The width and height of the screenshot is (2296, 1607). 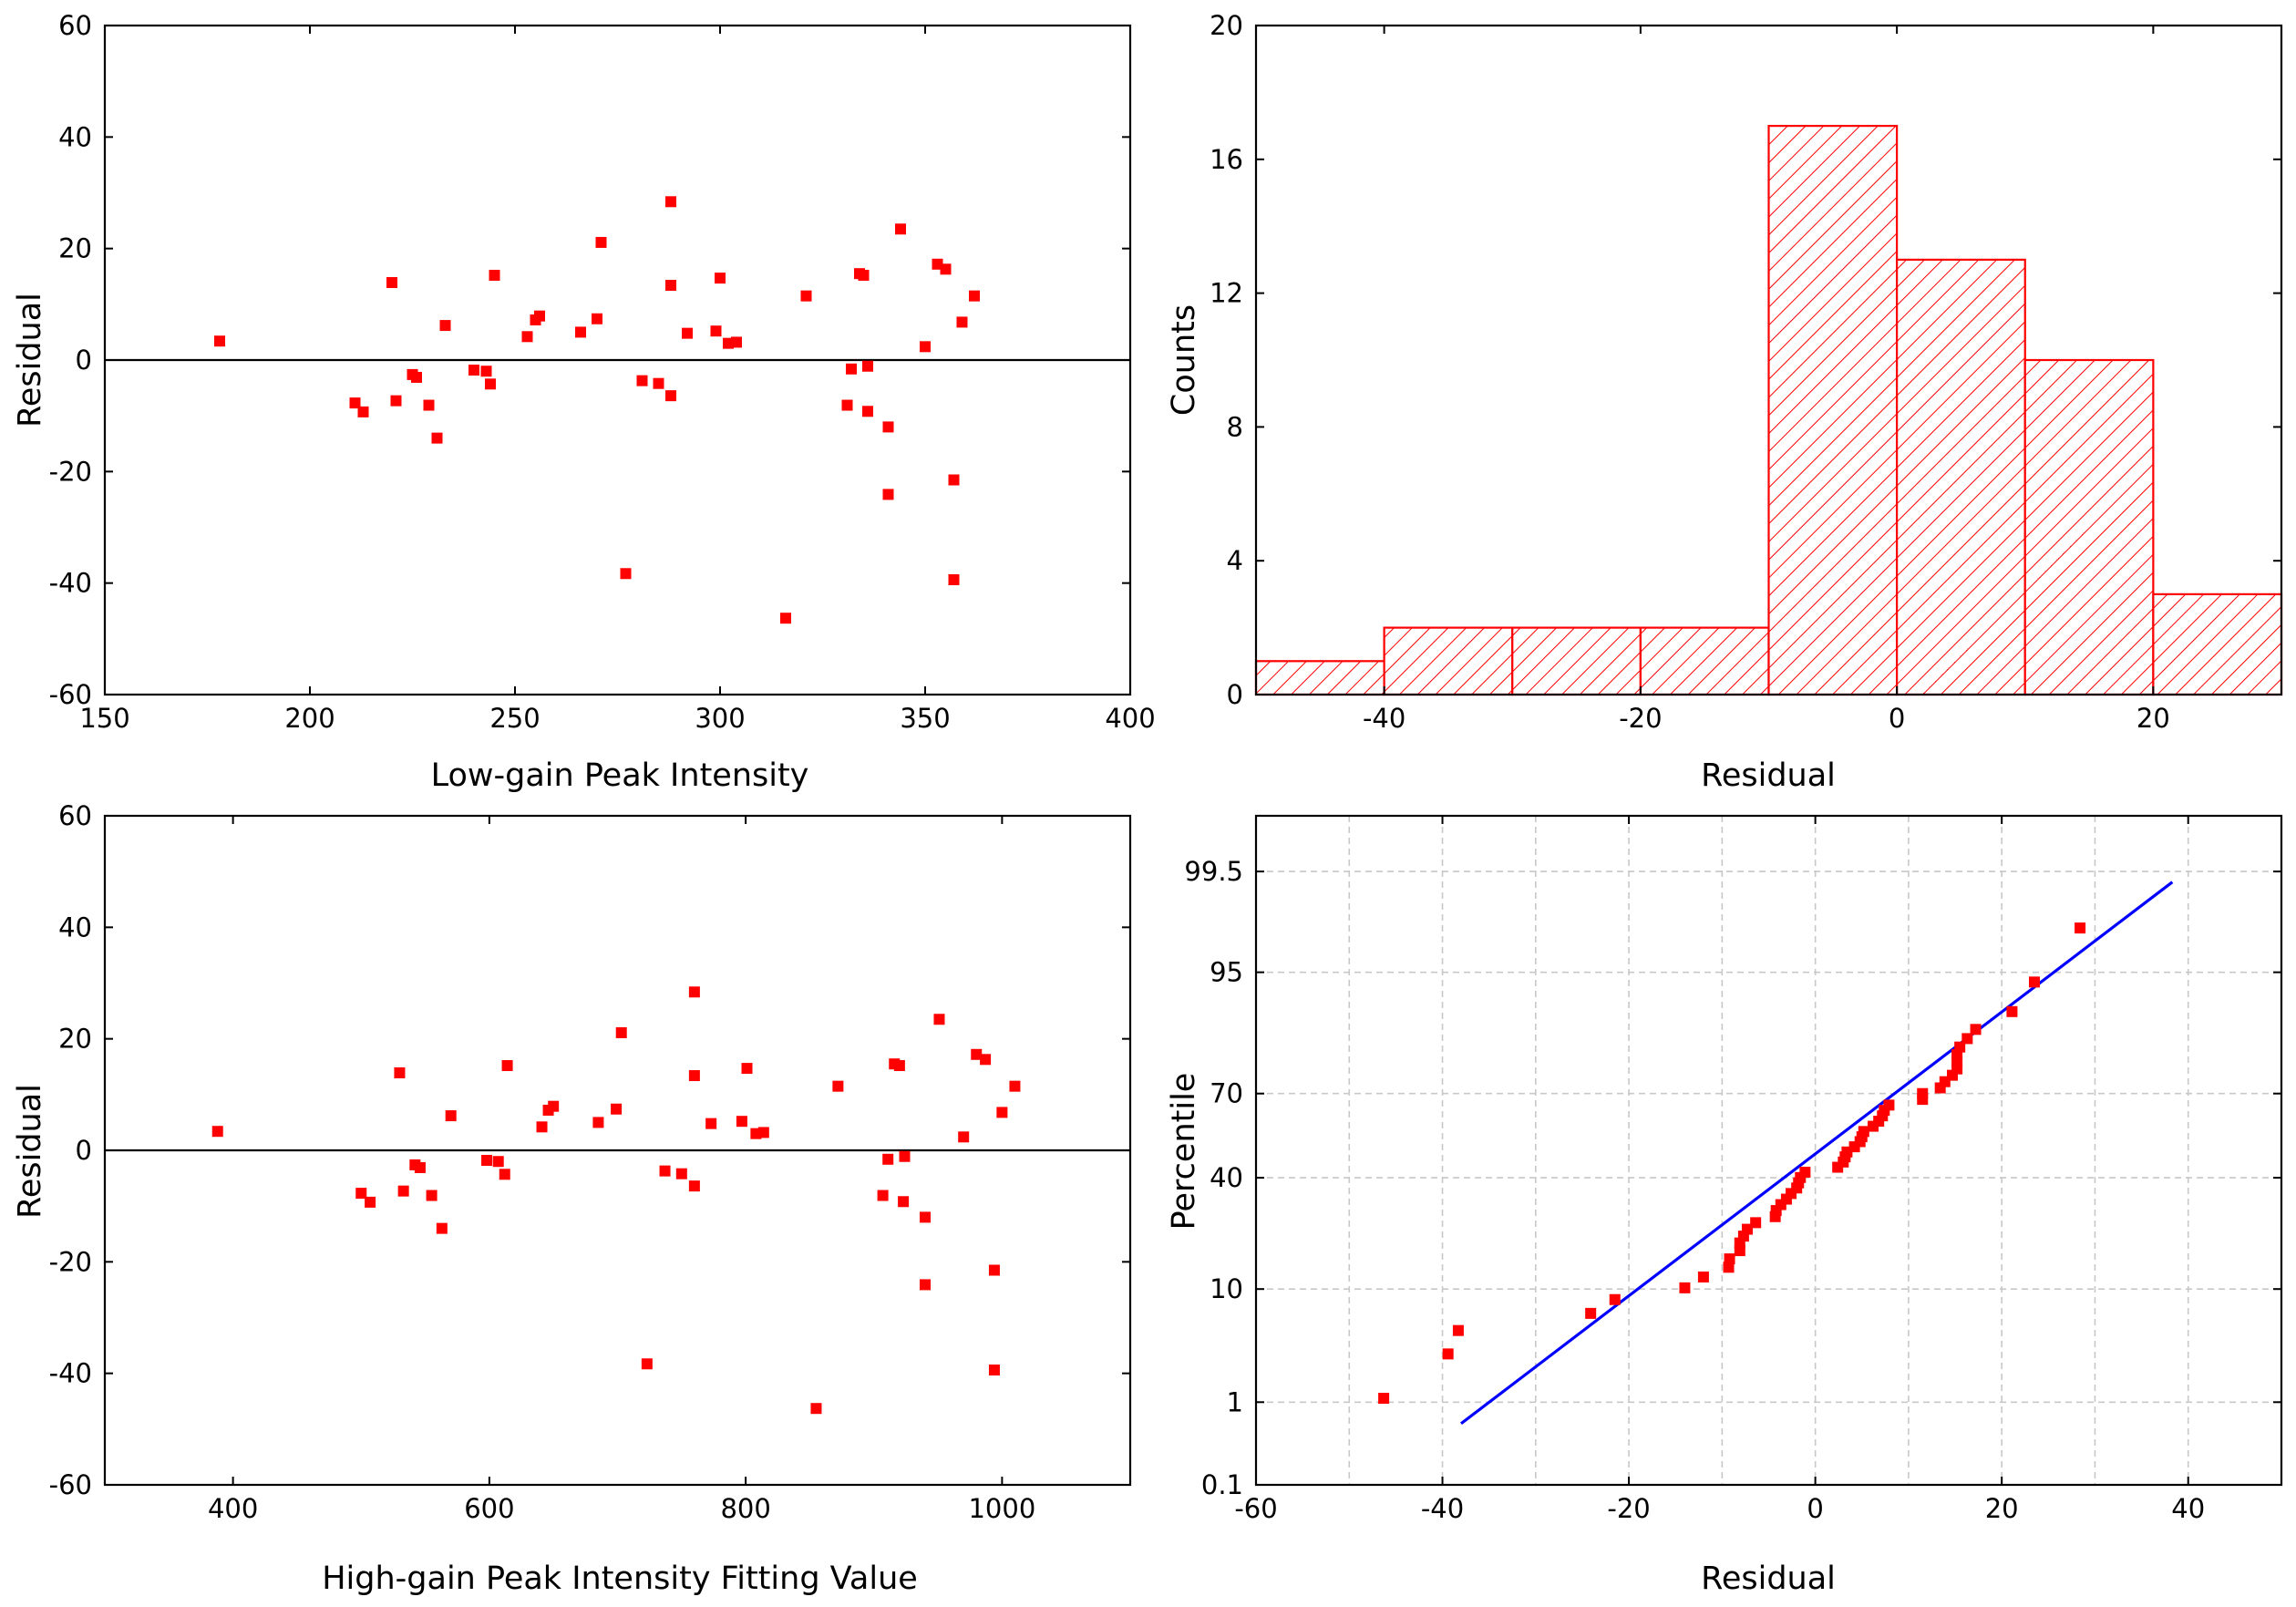 What do you see at coordinates (1226, 293) in the screenshot?
I see `y-tick-label: 12` at bounding box center [1226, 293].